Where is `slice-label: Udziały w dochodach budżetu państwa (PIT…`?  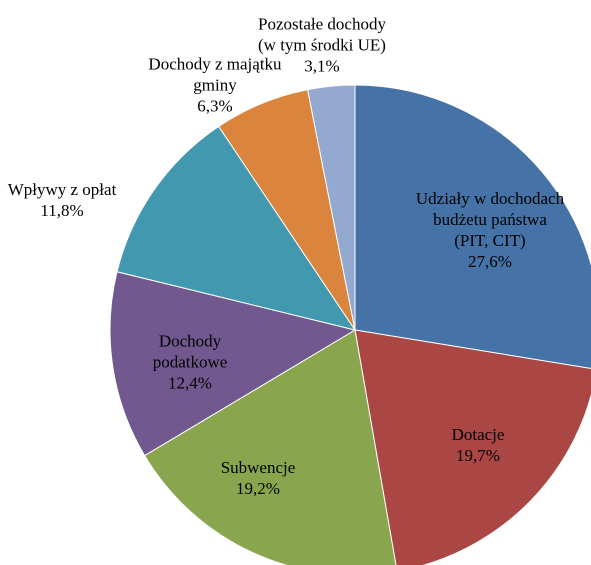
slice-label: Udziały w dochodach budżetu państwa (PIT… is located at coordinates (490, 230).